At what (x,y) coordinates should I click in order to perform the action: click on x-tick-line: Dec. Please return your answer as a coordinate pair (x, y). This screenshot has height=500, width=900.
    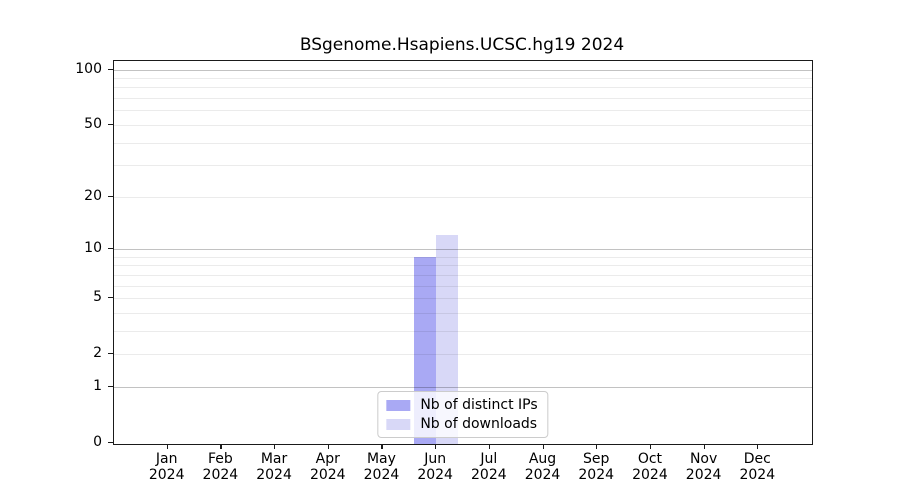
    Looking at the image, I should click on (757, 459).